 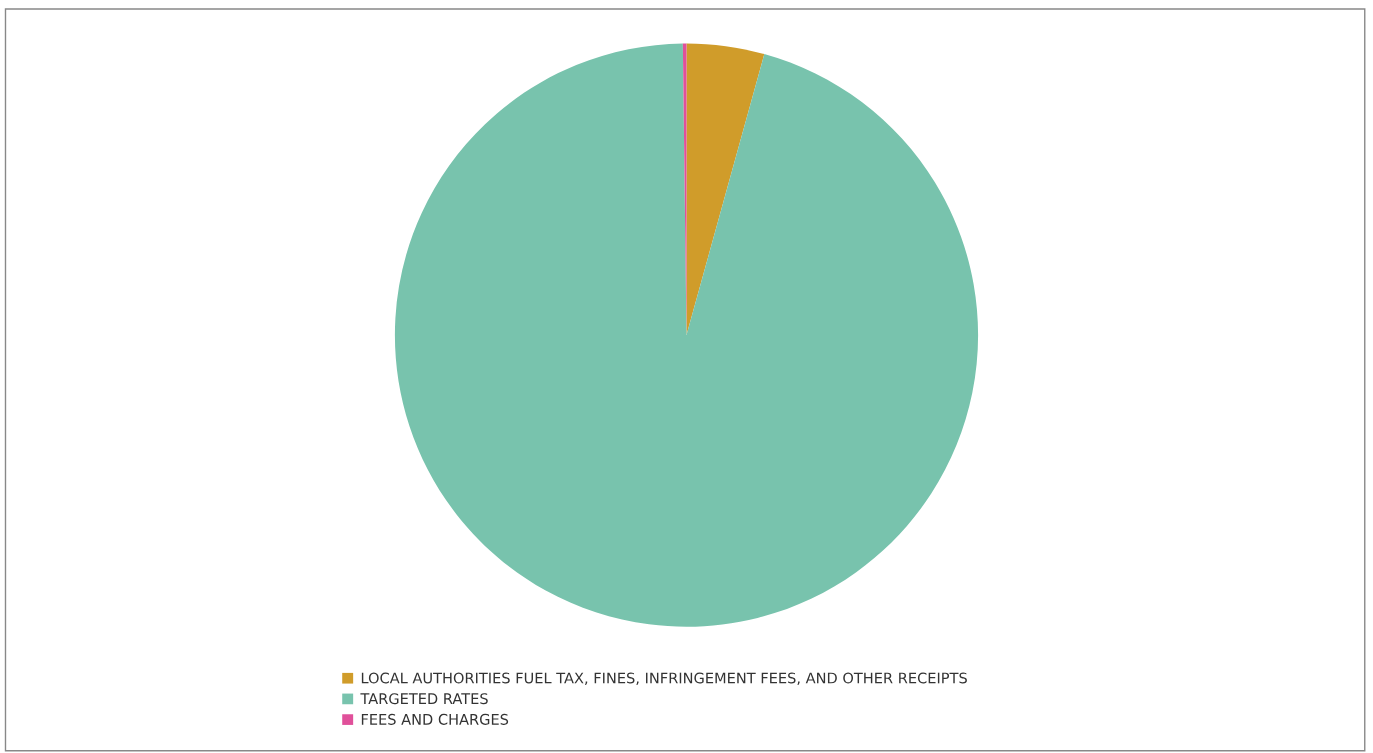 I want to click on legend-label: LOCAL AUTHORITIES FUEL TAX, FINES, INFRINGEMENT FEES, AND OTHER RECEIPTS, so click(x=664, y=679).